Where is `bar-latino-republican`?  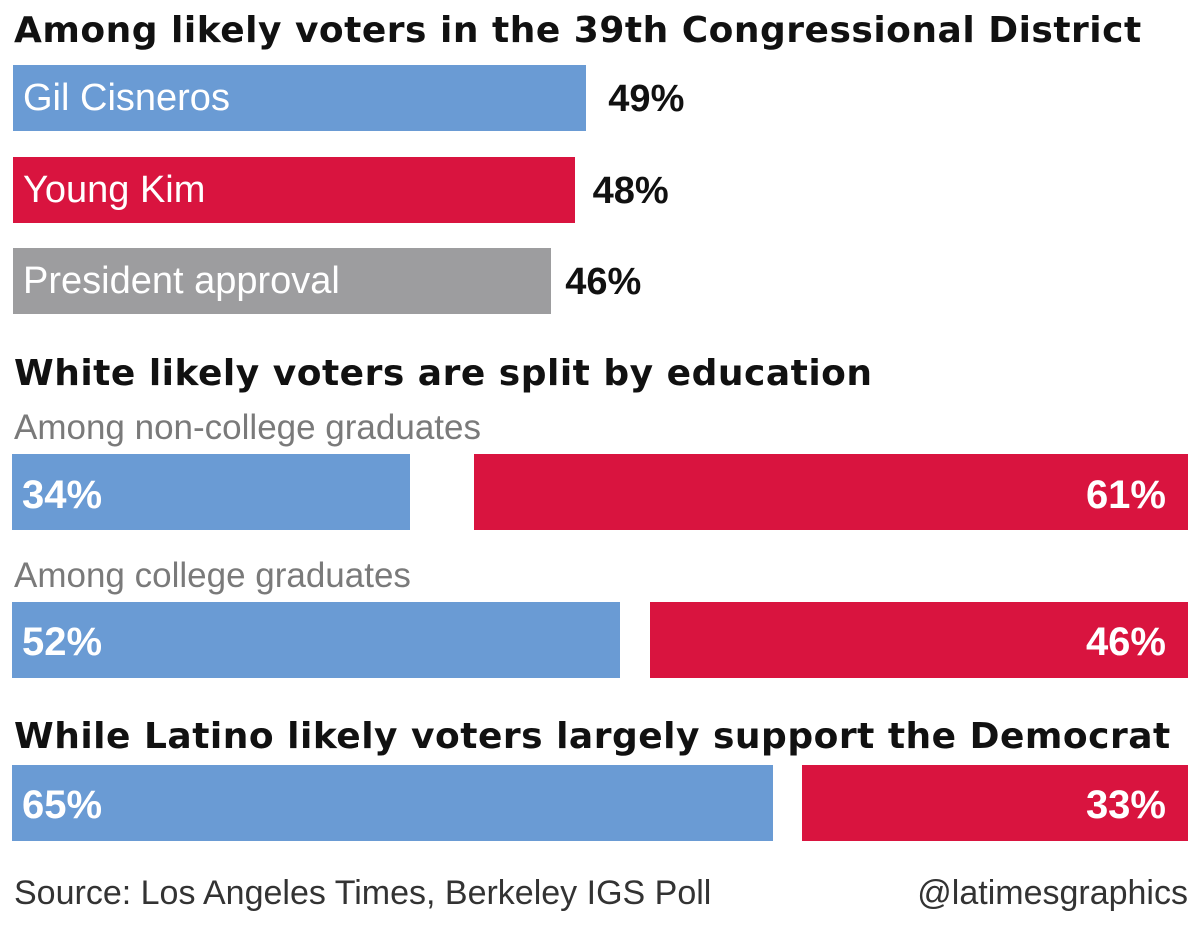
bar-latino-republican is located at coordinates (994, 803).